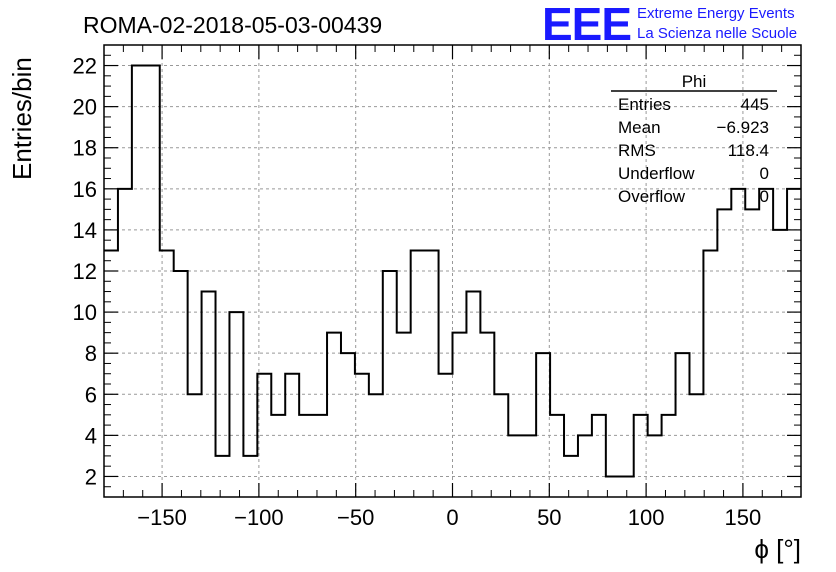 The height and width of the screenshot is (572, 836). I want to click on x-tick-label: 0, so click(452, 517).